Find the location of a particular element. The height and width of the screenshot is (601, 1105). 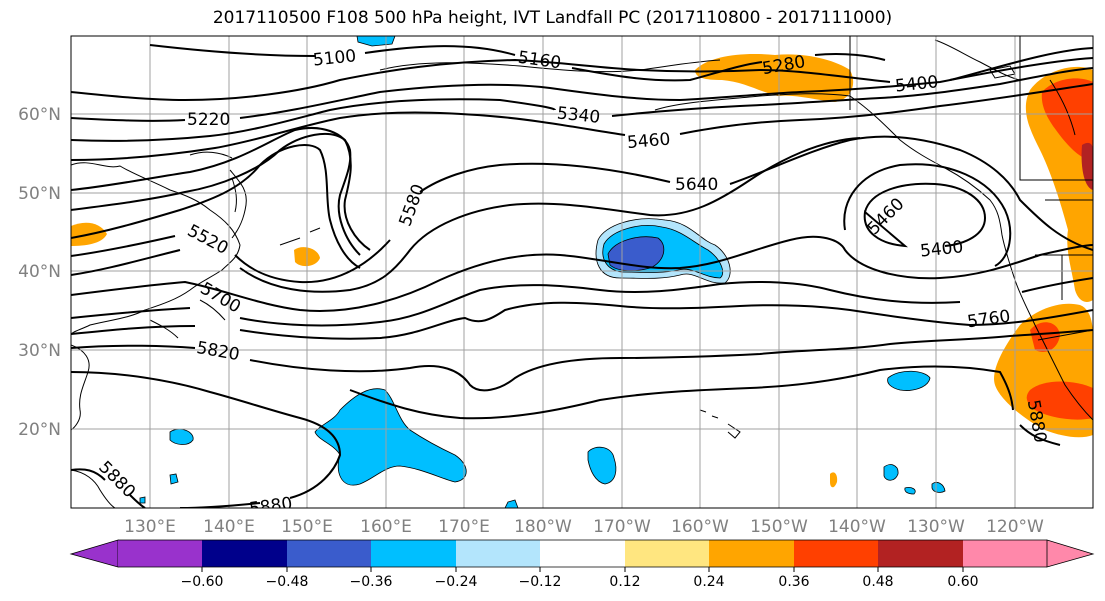

colorbar-tick: 0.12 is located at coordinates (624, 582).